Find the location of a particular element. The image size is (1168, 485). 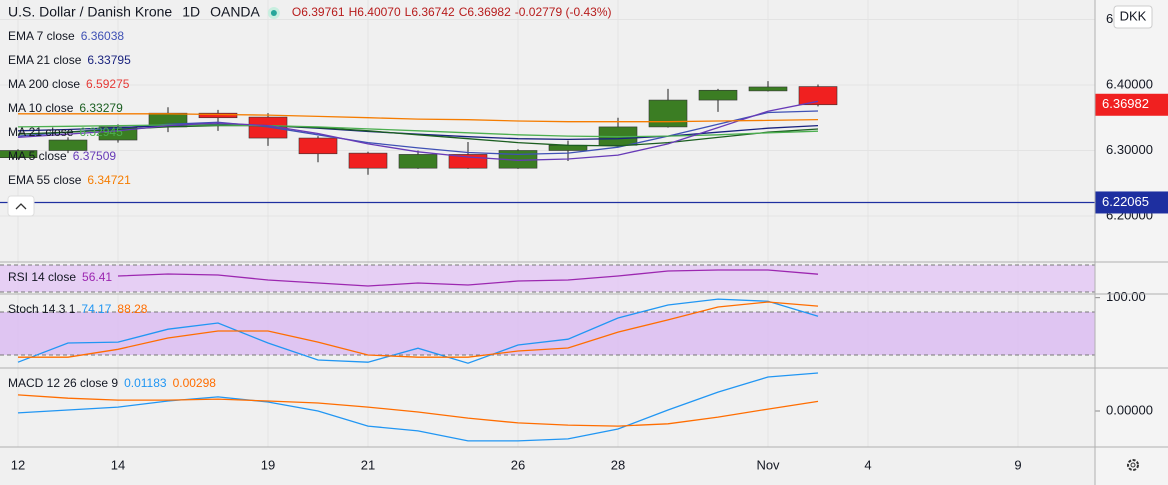

legend-name: MA 200 close is located at coordinates (44, 84).